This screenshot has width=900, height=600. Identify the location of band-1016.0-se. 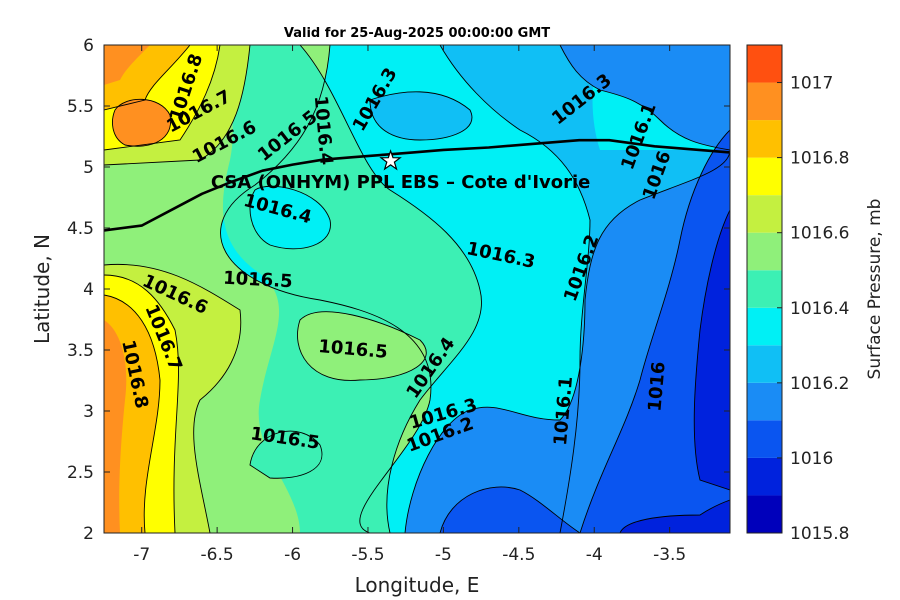
(510, 509).